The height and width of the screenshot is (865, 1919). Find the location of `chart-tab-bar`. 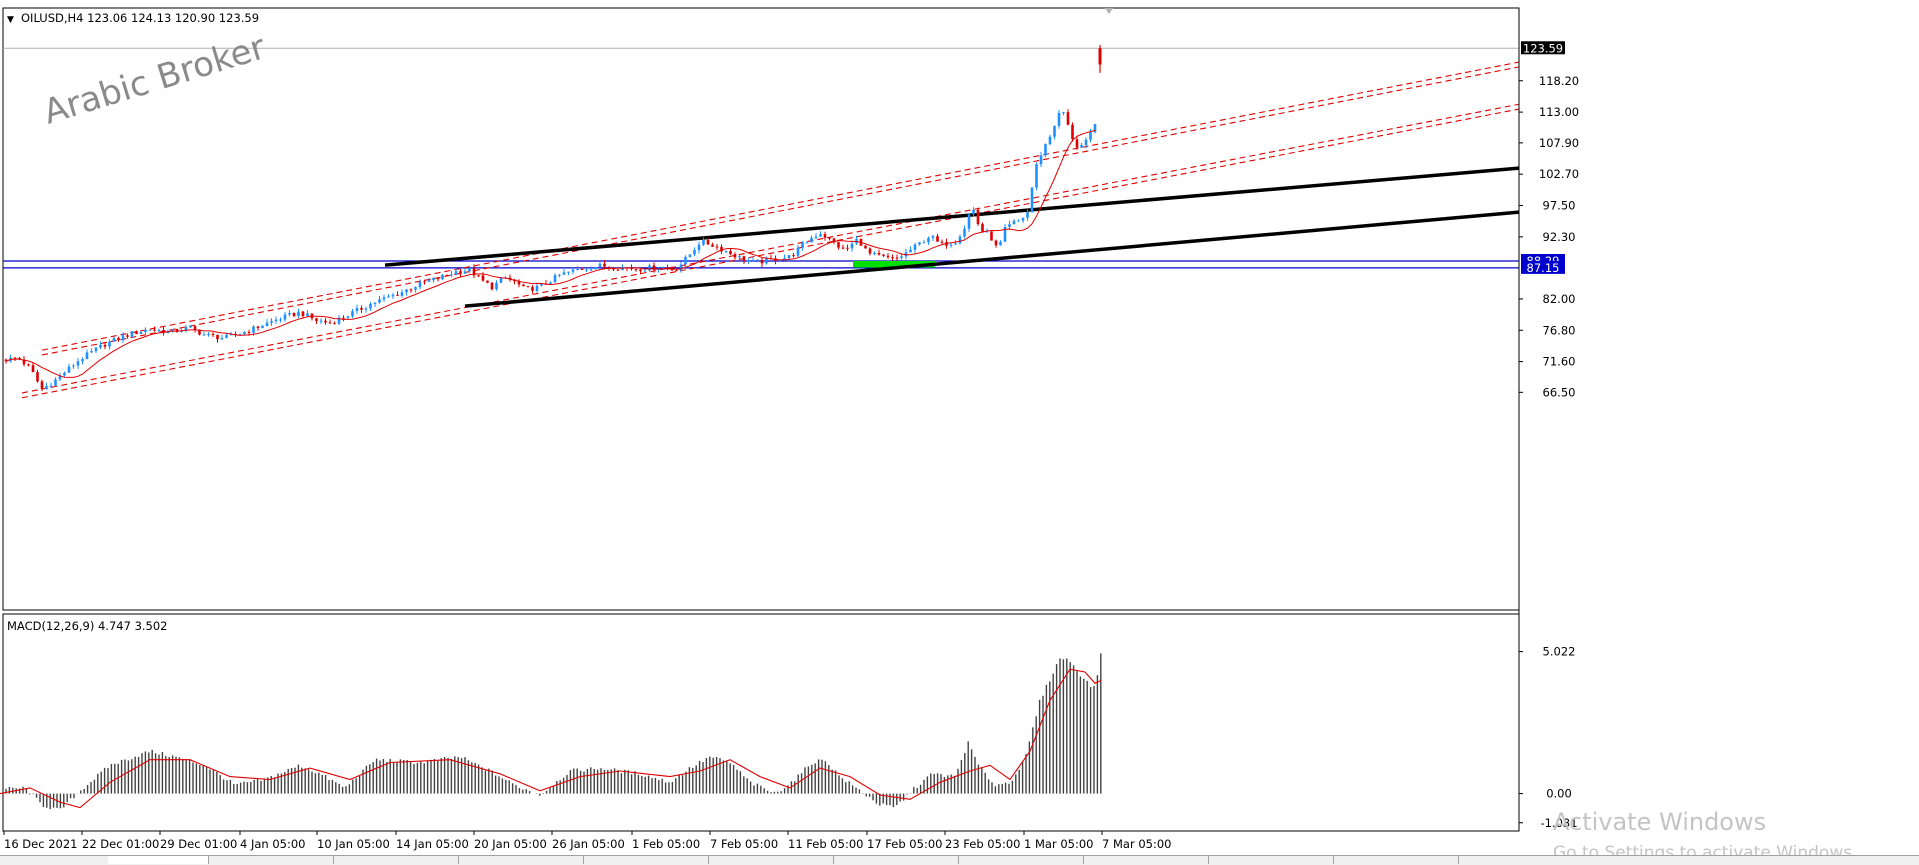

chart-tab-bar is located at coordinates (959, 860).